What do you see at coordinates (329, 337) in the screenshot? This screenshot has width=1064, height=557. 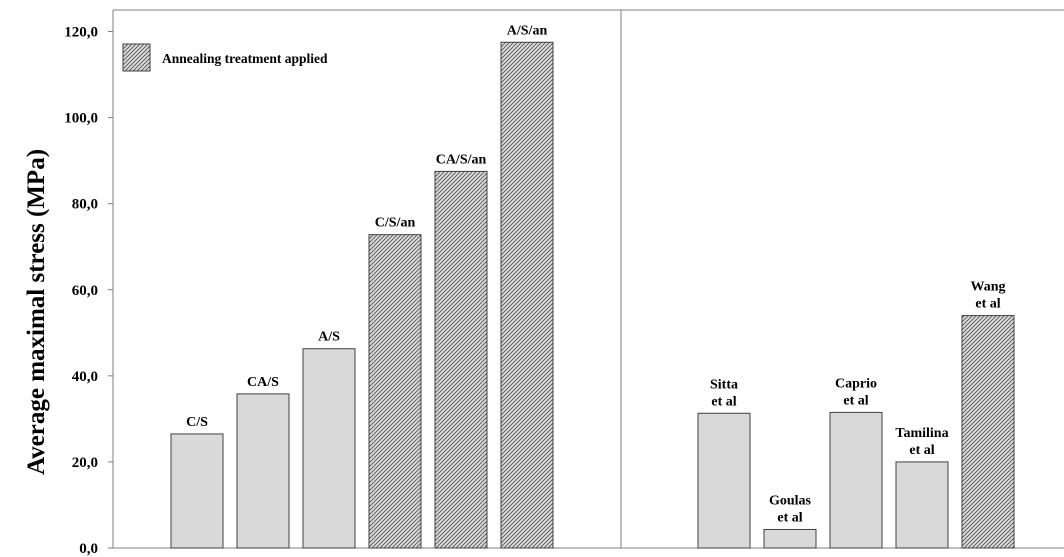 I see `bar-label: A/S` at bounding box center [329, 337].